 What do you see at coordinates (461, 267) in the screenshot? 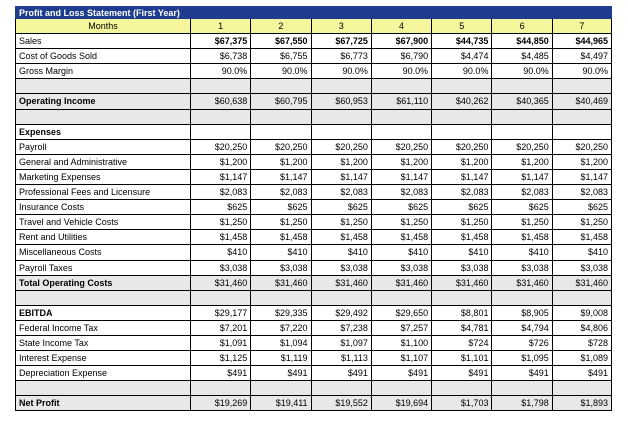
I see `value-cell-month-5: $3,038` at bounding box center [461, 267].